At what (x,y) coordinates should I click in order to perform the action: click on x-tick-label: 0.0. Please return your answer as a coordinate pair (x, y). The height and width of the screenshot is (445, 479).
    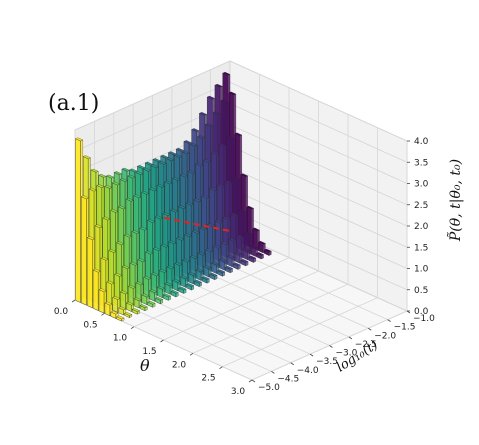
    Looking at the image, I should click on (61, 312).